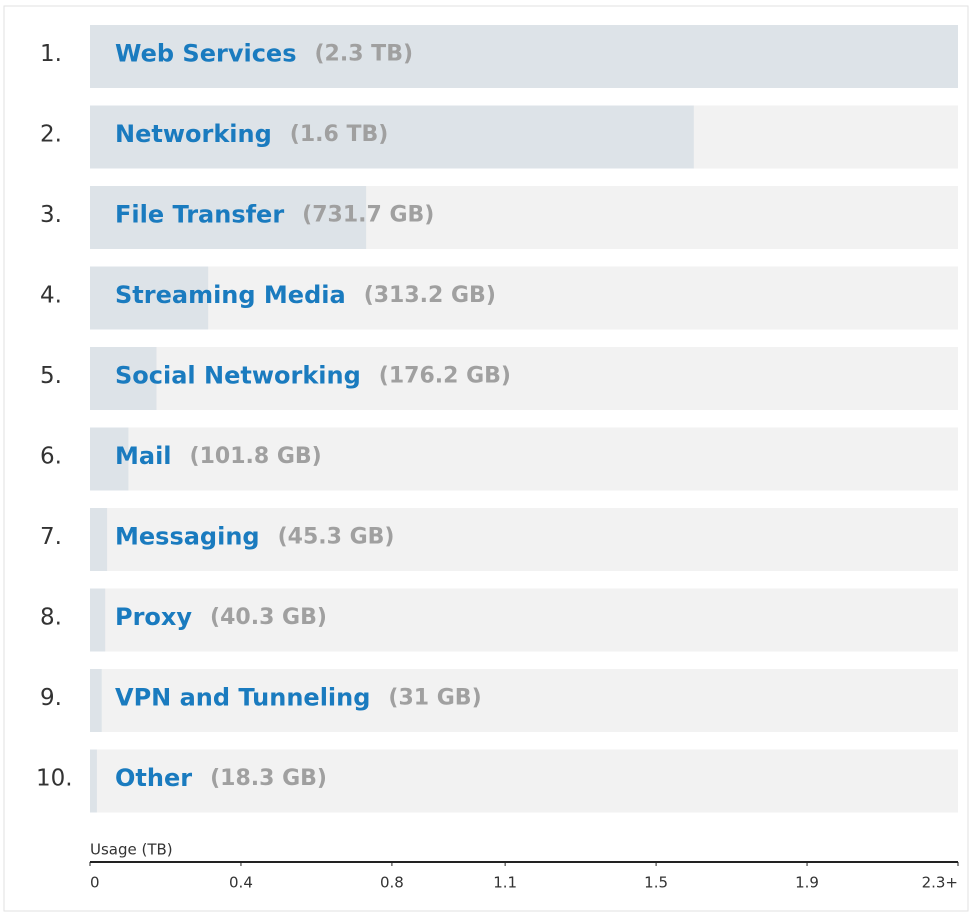 This screenshot has height=914, width=973. I want to click on rank: 6., so click(51, 457).